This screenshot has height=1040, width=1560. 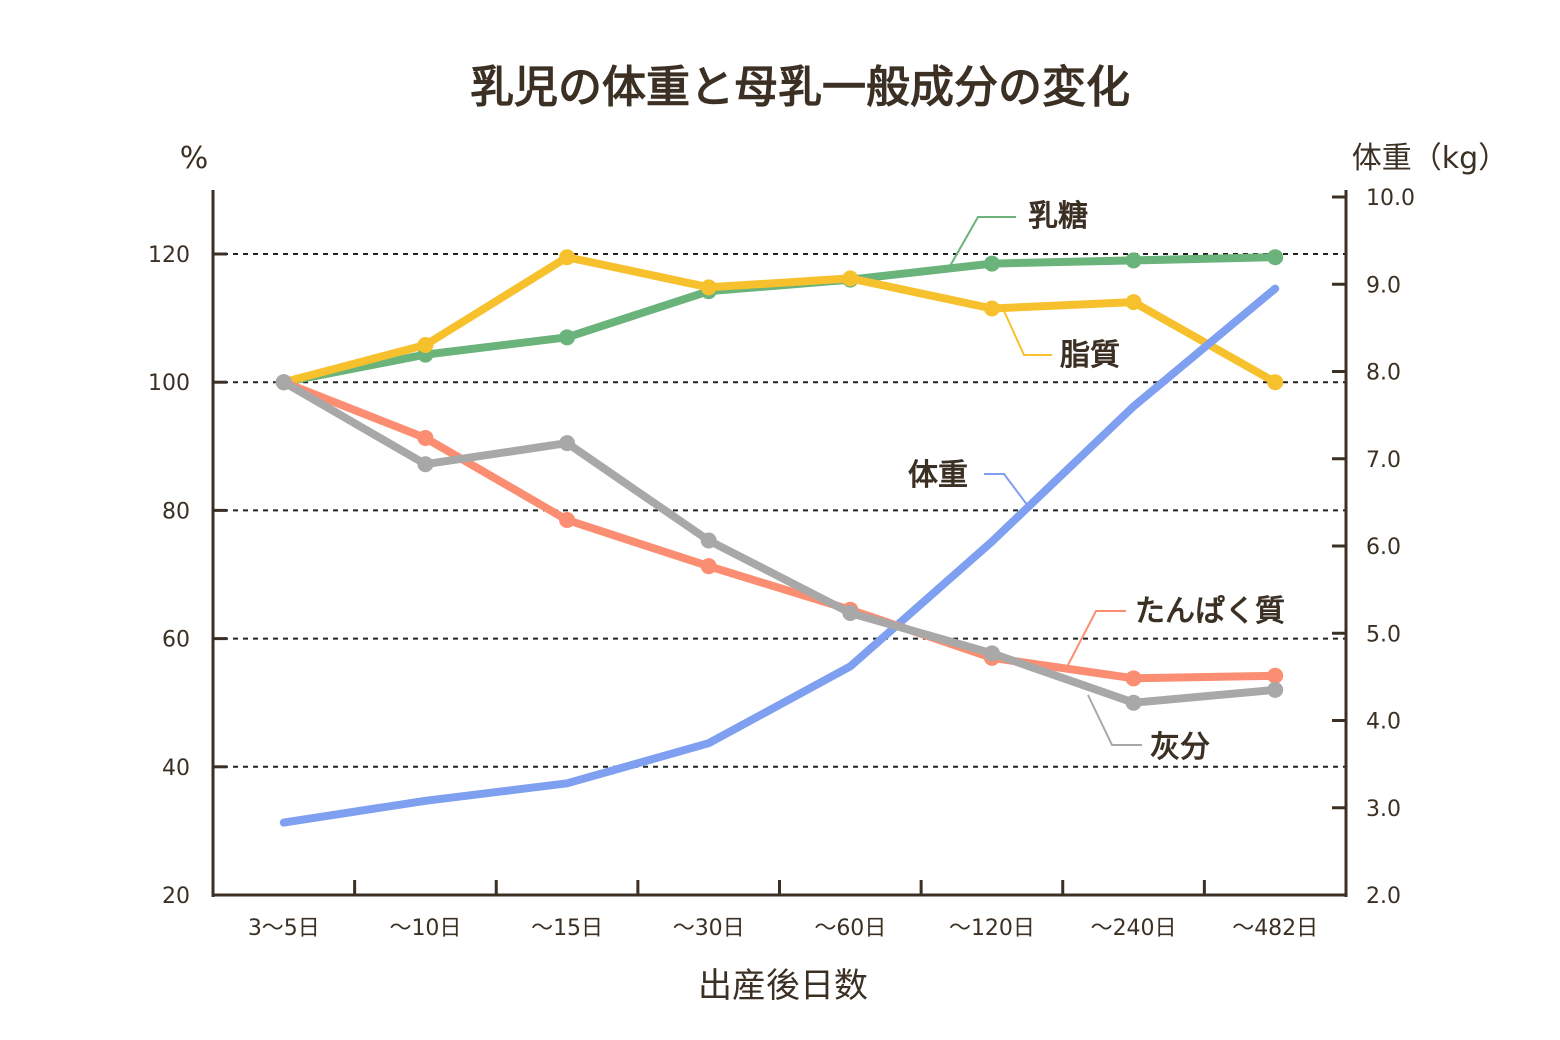 What do you see at coordinates (1383, 634) in the screenshot?
I see `right-tick-label: 5.0` at bounding box center [1383, 634].